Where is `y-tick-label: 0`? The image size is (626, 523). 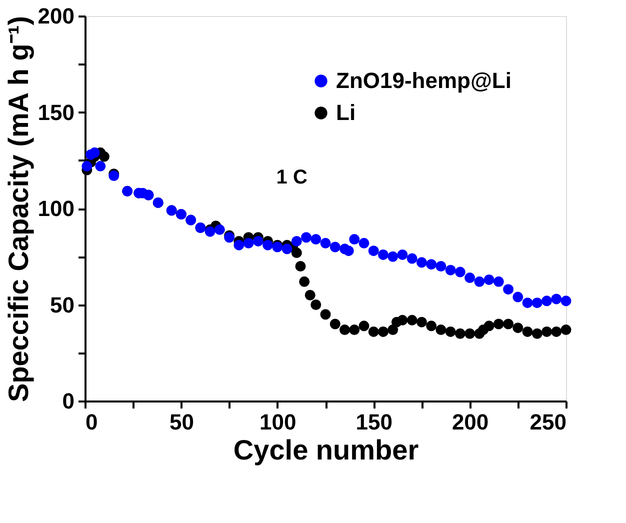 y-tick-label: 0 is located at coordinates (68, 401).